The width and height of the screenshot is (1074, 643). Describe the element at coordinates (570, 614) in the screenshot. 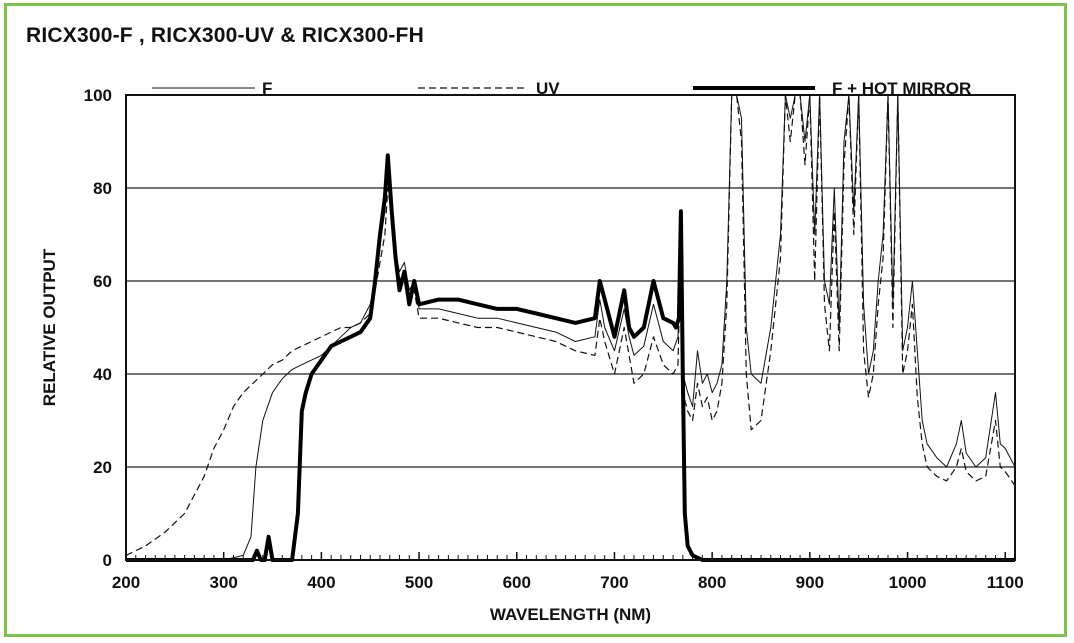

I see `x-axis-label: WAVELENGTH (NM)` at that location.